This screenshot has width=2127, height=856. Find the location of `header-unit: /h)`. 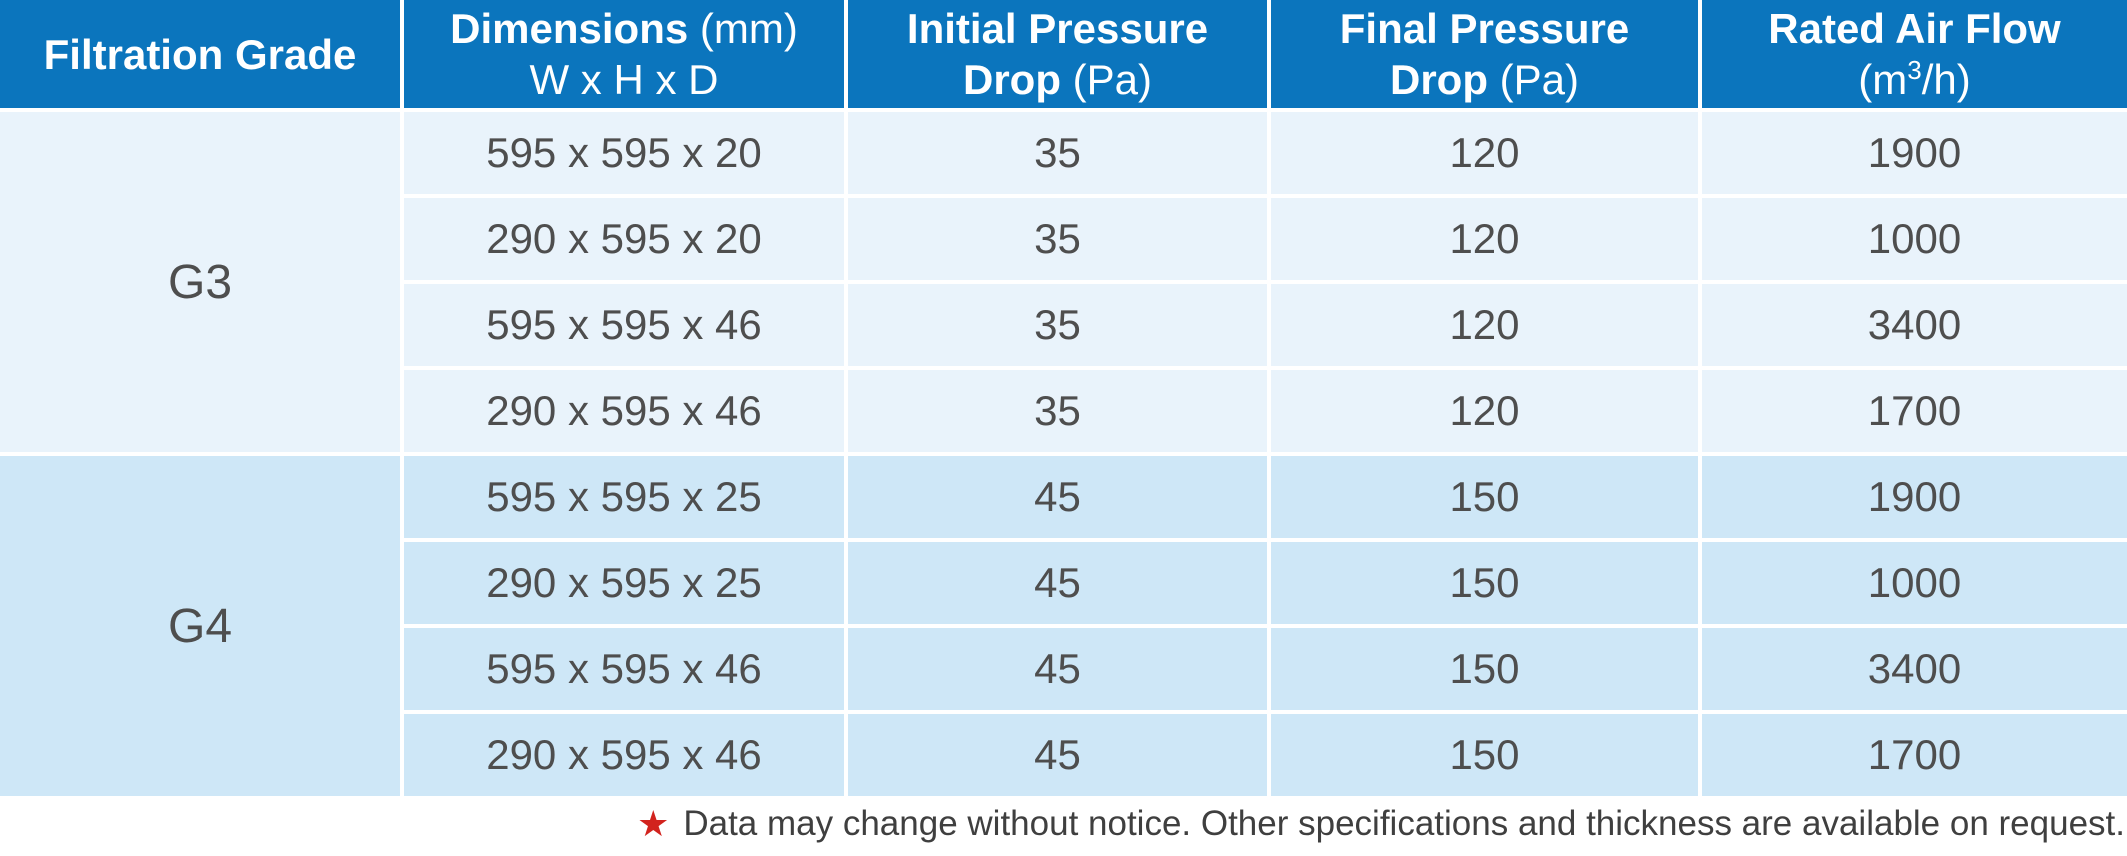

header-unit: /h) is located at coordinates (1946, 79).